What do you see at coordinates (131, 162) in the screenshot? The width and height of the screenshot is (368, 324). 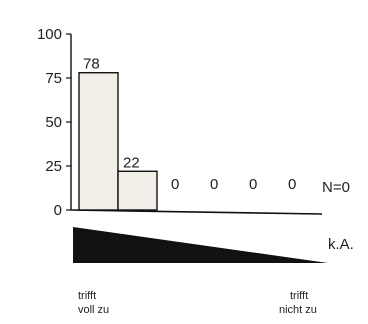 I see `data-label: 22` at bounding box center [131, 162].